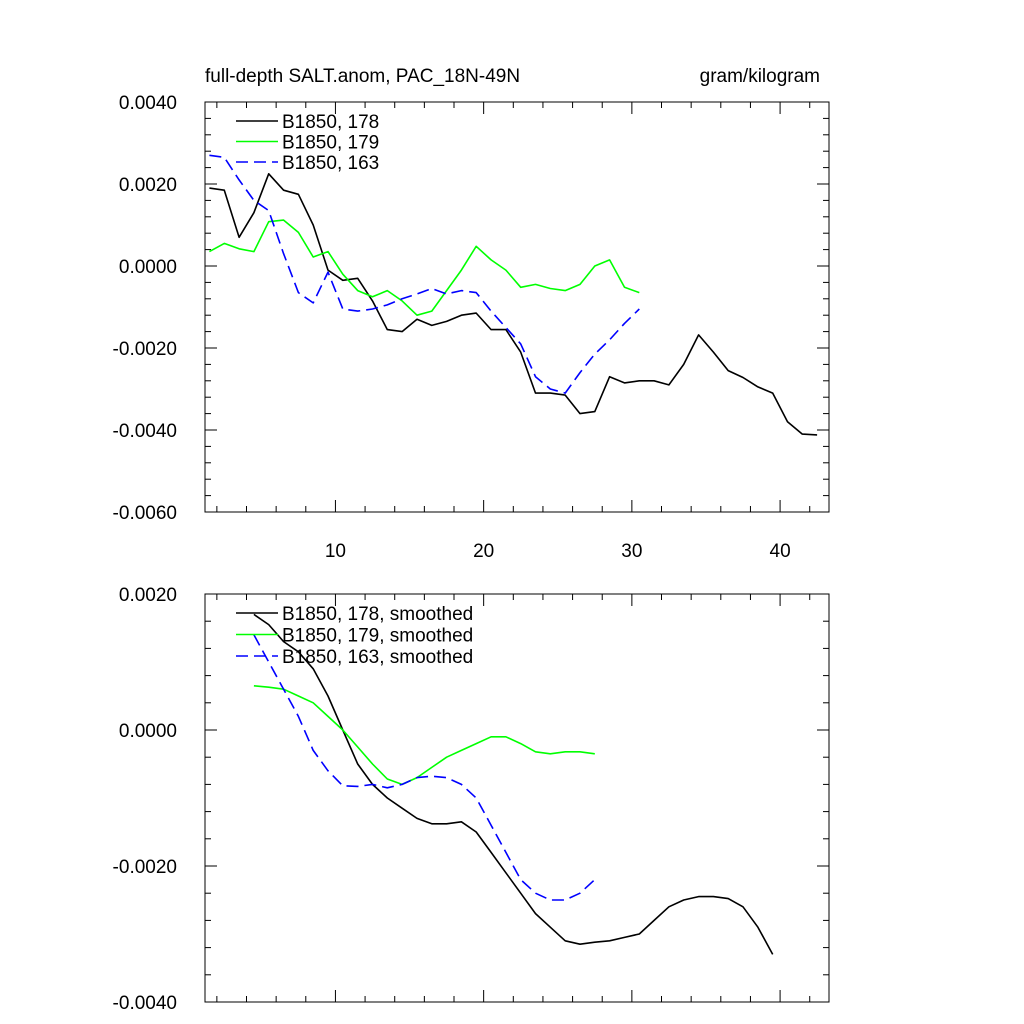  Describe the element at coordinates (145, 431) in the screenshot. I see `top-y-tick-label: -0.0040` at that location.